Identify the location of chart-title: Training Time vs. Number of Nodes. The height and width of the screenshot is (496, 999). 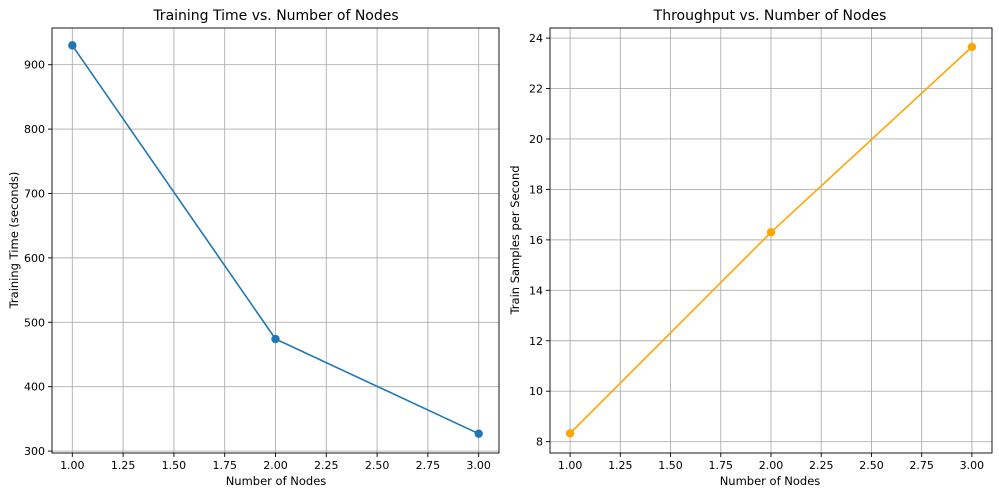
(275, 16).